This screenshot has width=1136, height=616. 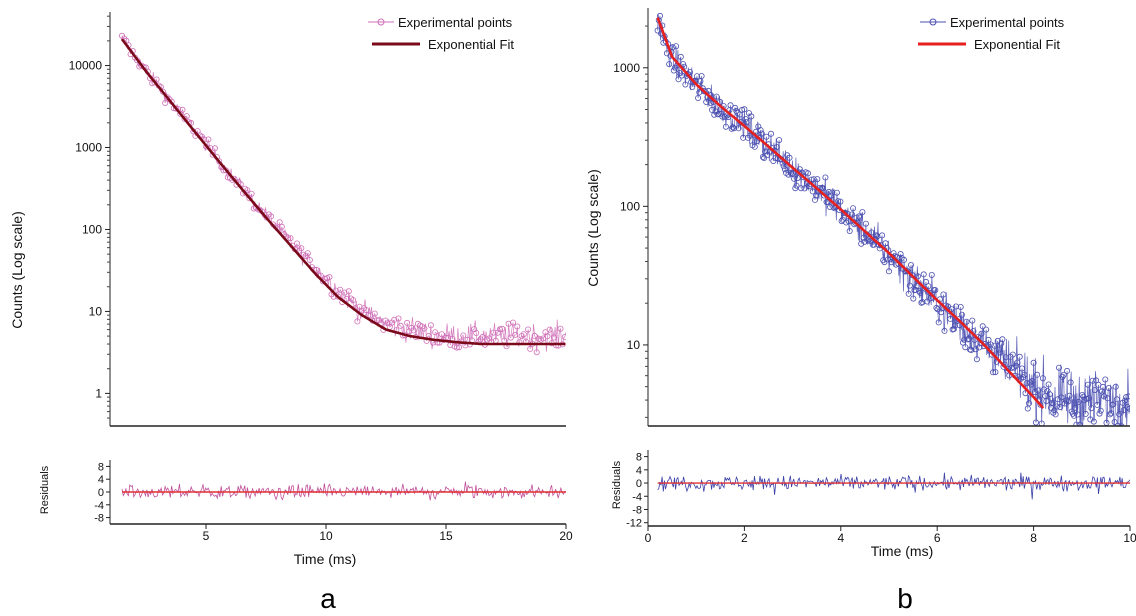 What do you see at coordinates (630, 206) in the screenshot?
I see `y-tick-label-b: 100` at bounding box center [630, 206].